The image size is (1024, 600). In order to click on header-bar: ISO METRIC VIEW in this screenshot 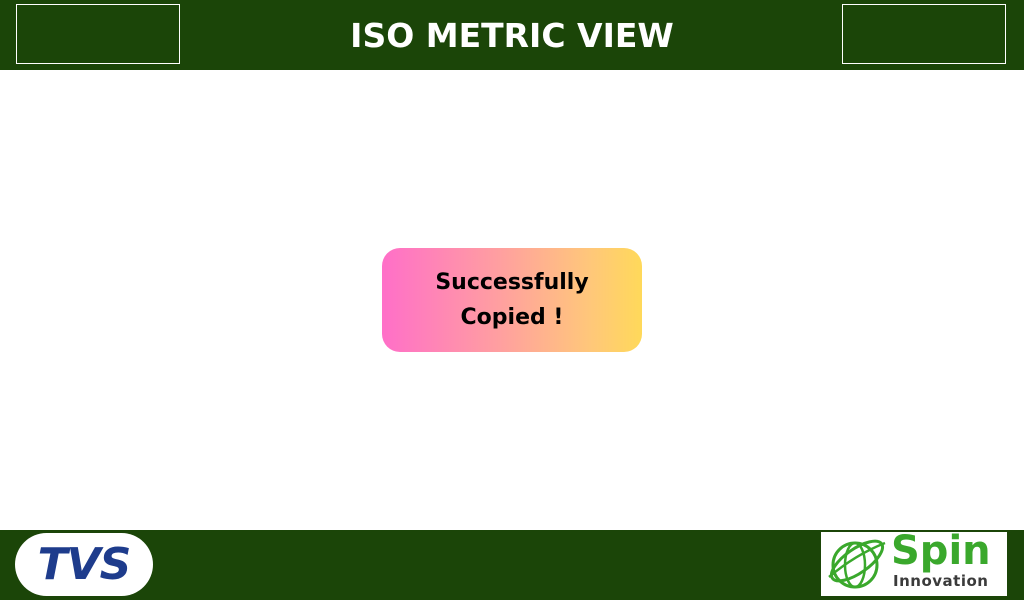, I will do `click(512, 35)`.